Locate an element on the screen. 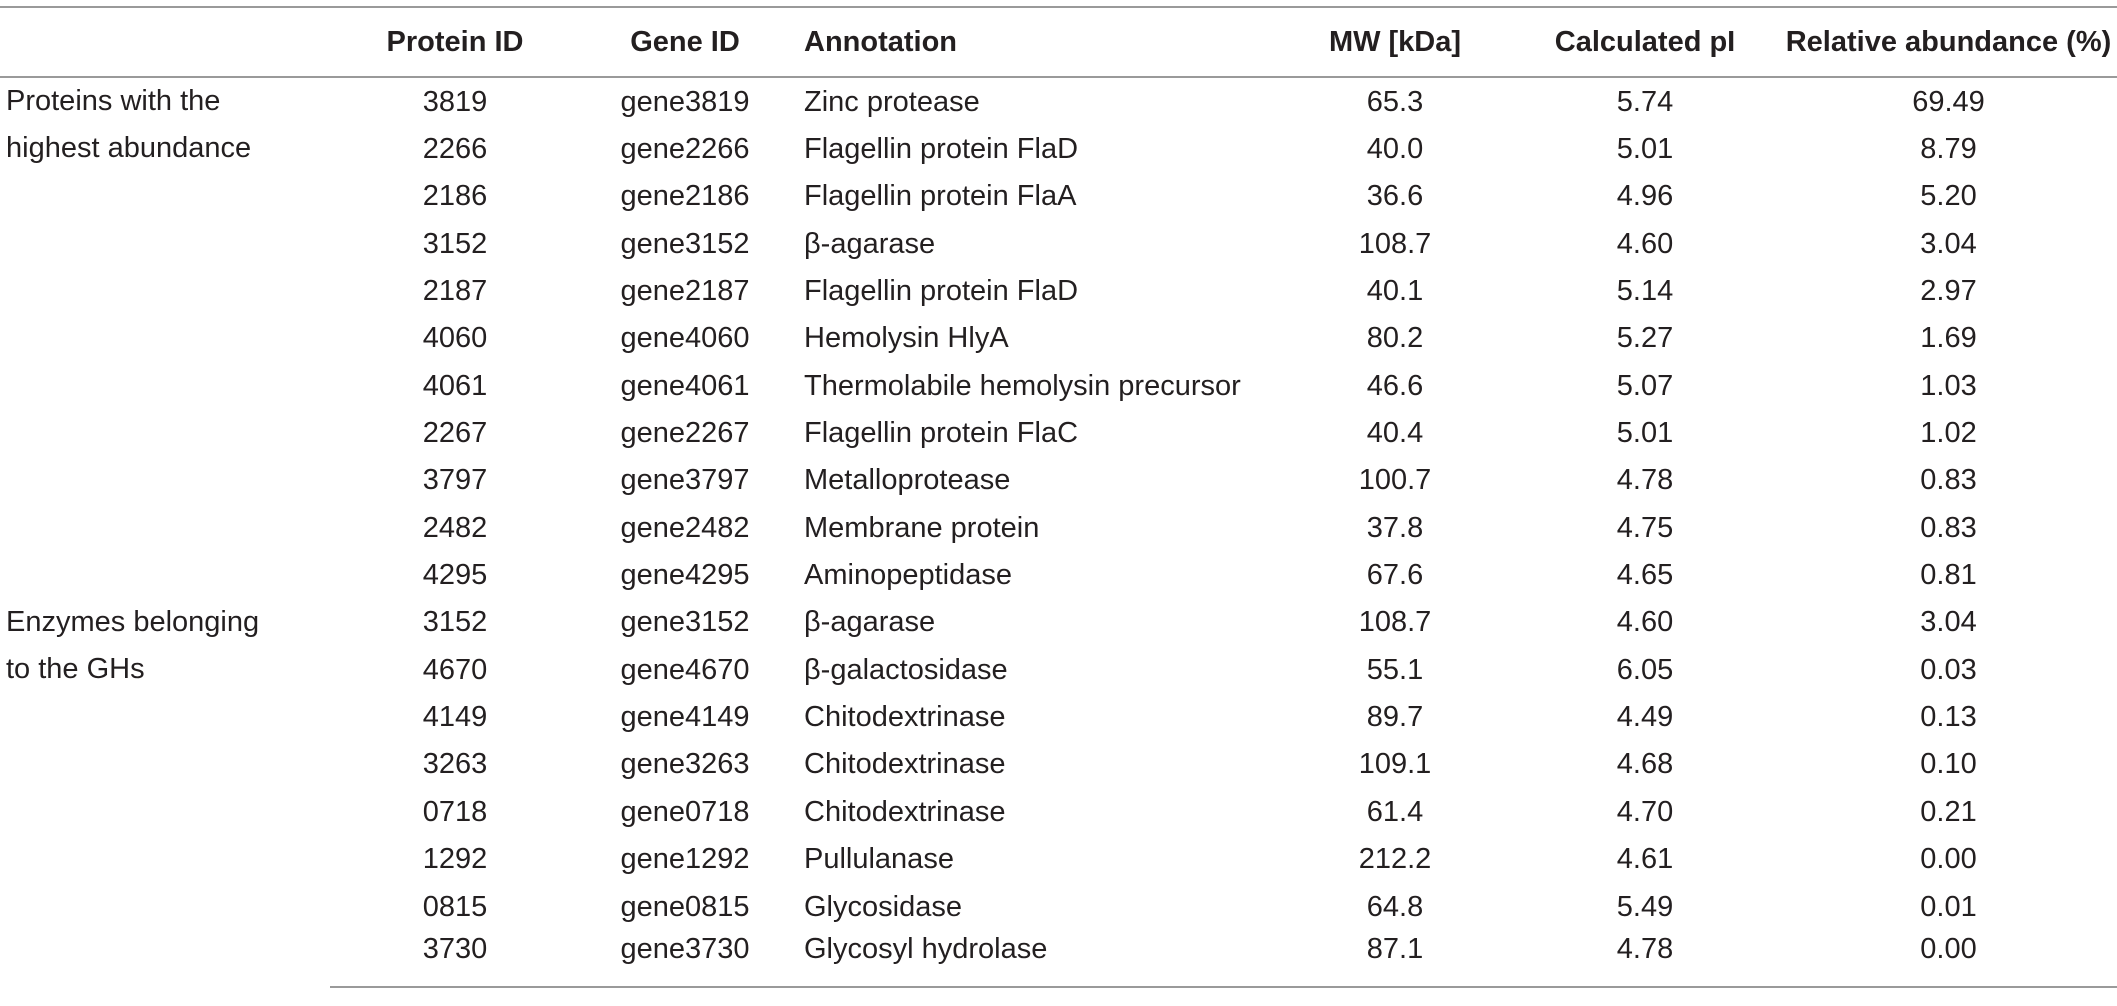 The image size is (2117, 1006). cell-abundance: 5.20 is located at coordinates (1948, 196).